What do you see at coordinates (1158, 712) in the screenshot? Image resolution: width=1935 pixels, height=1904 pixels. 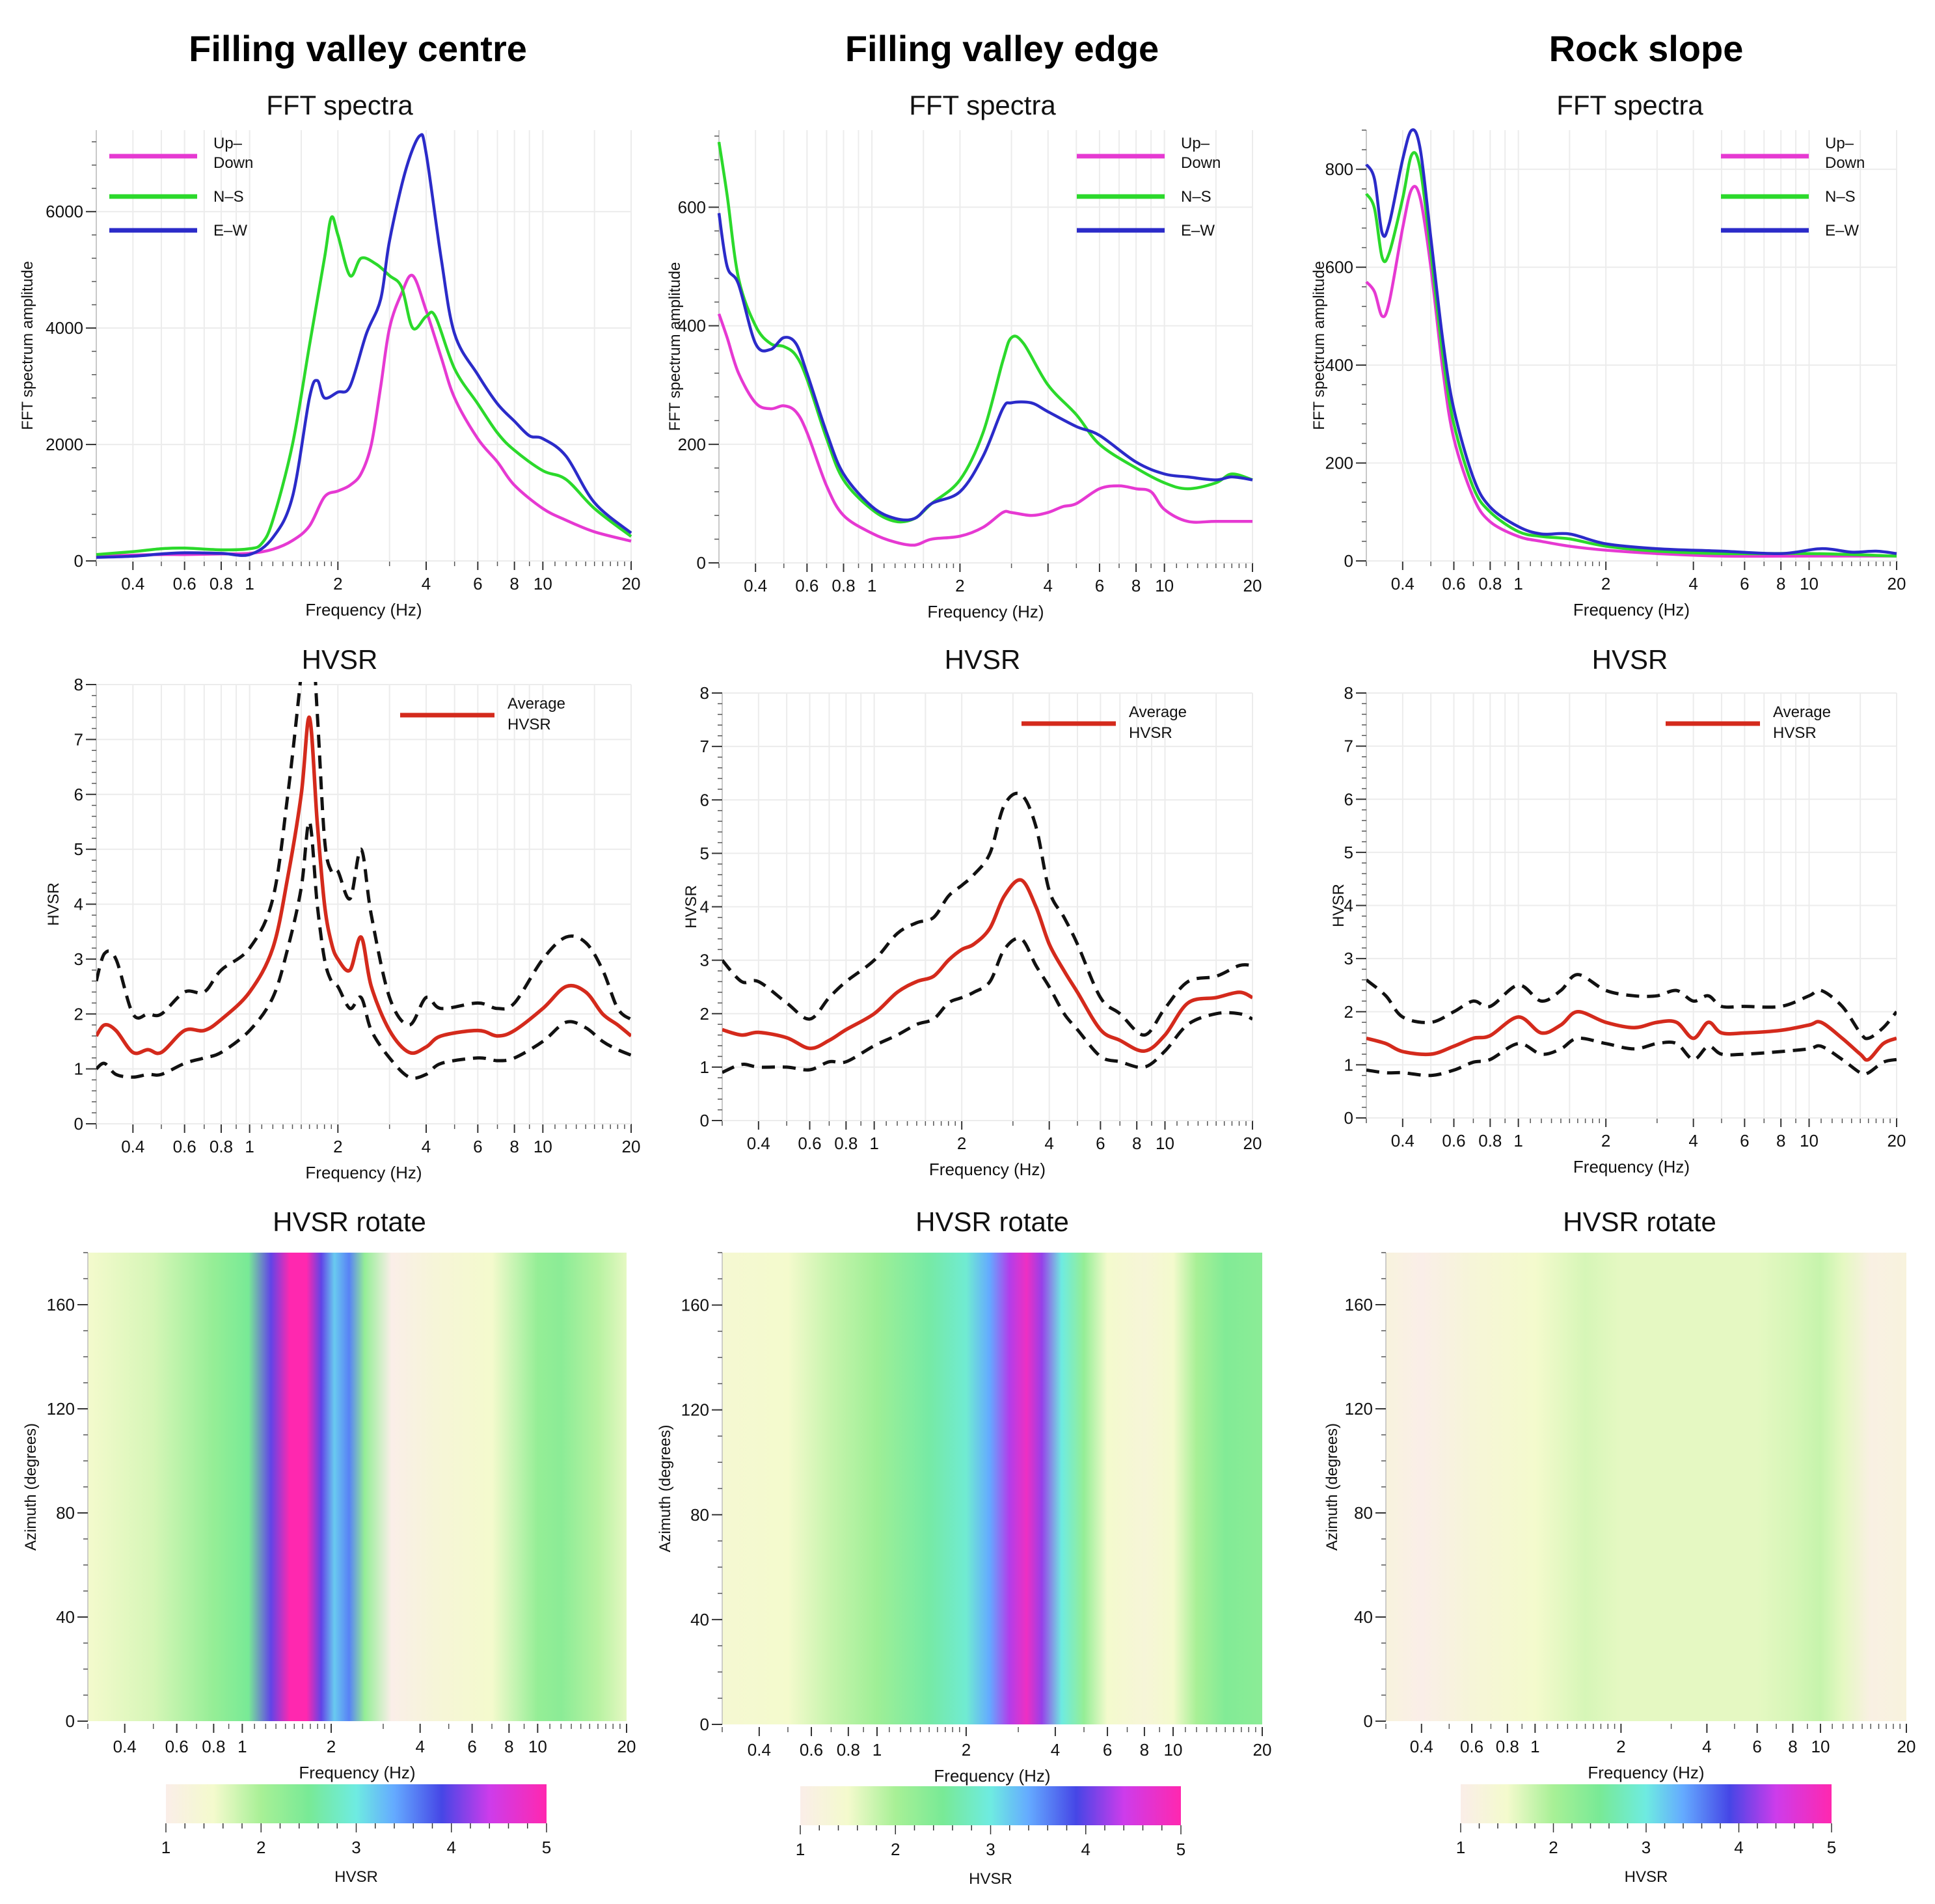 I see `legend-label: Average` at bounding box center [1158, 712].